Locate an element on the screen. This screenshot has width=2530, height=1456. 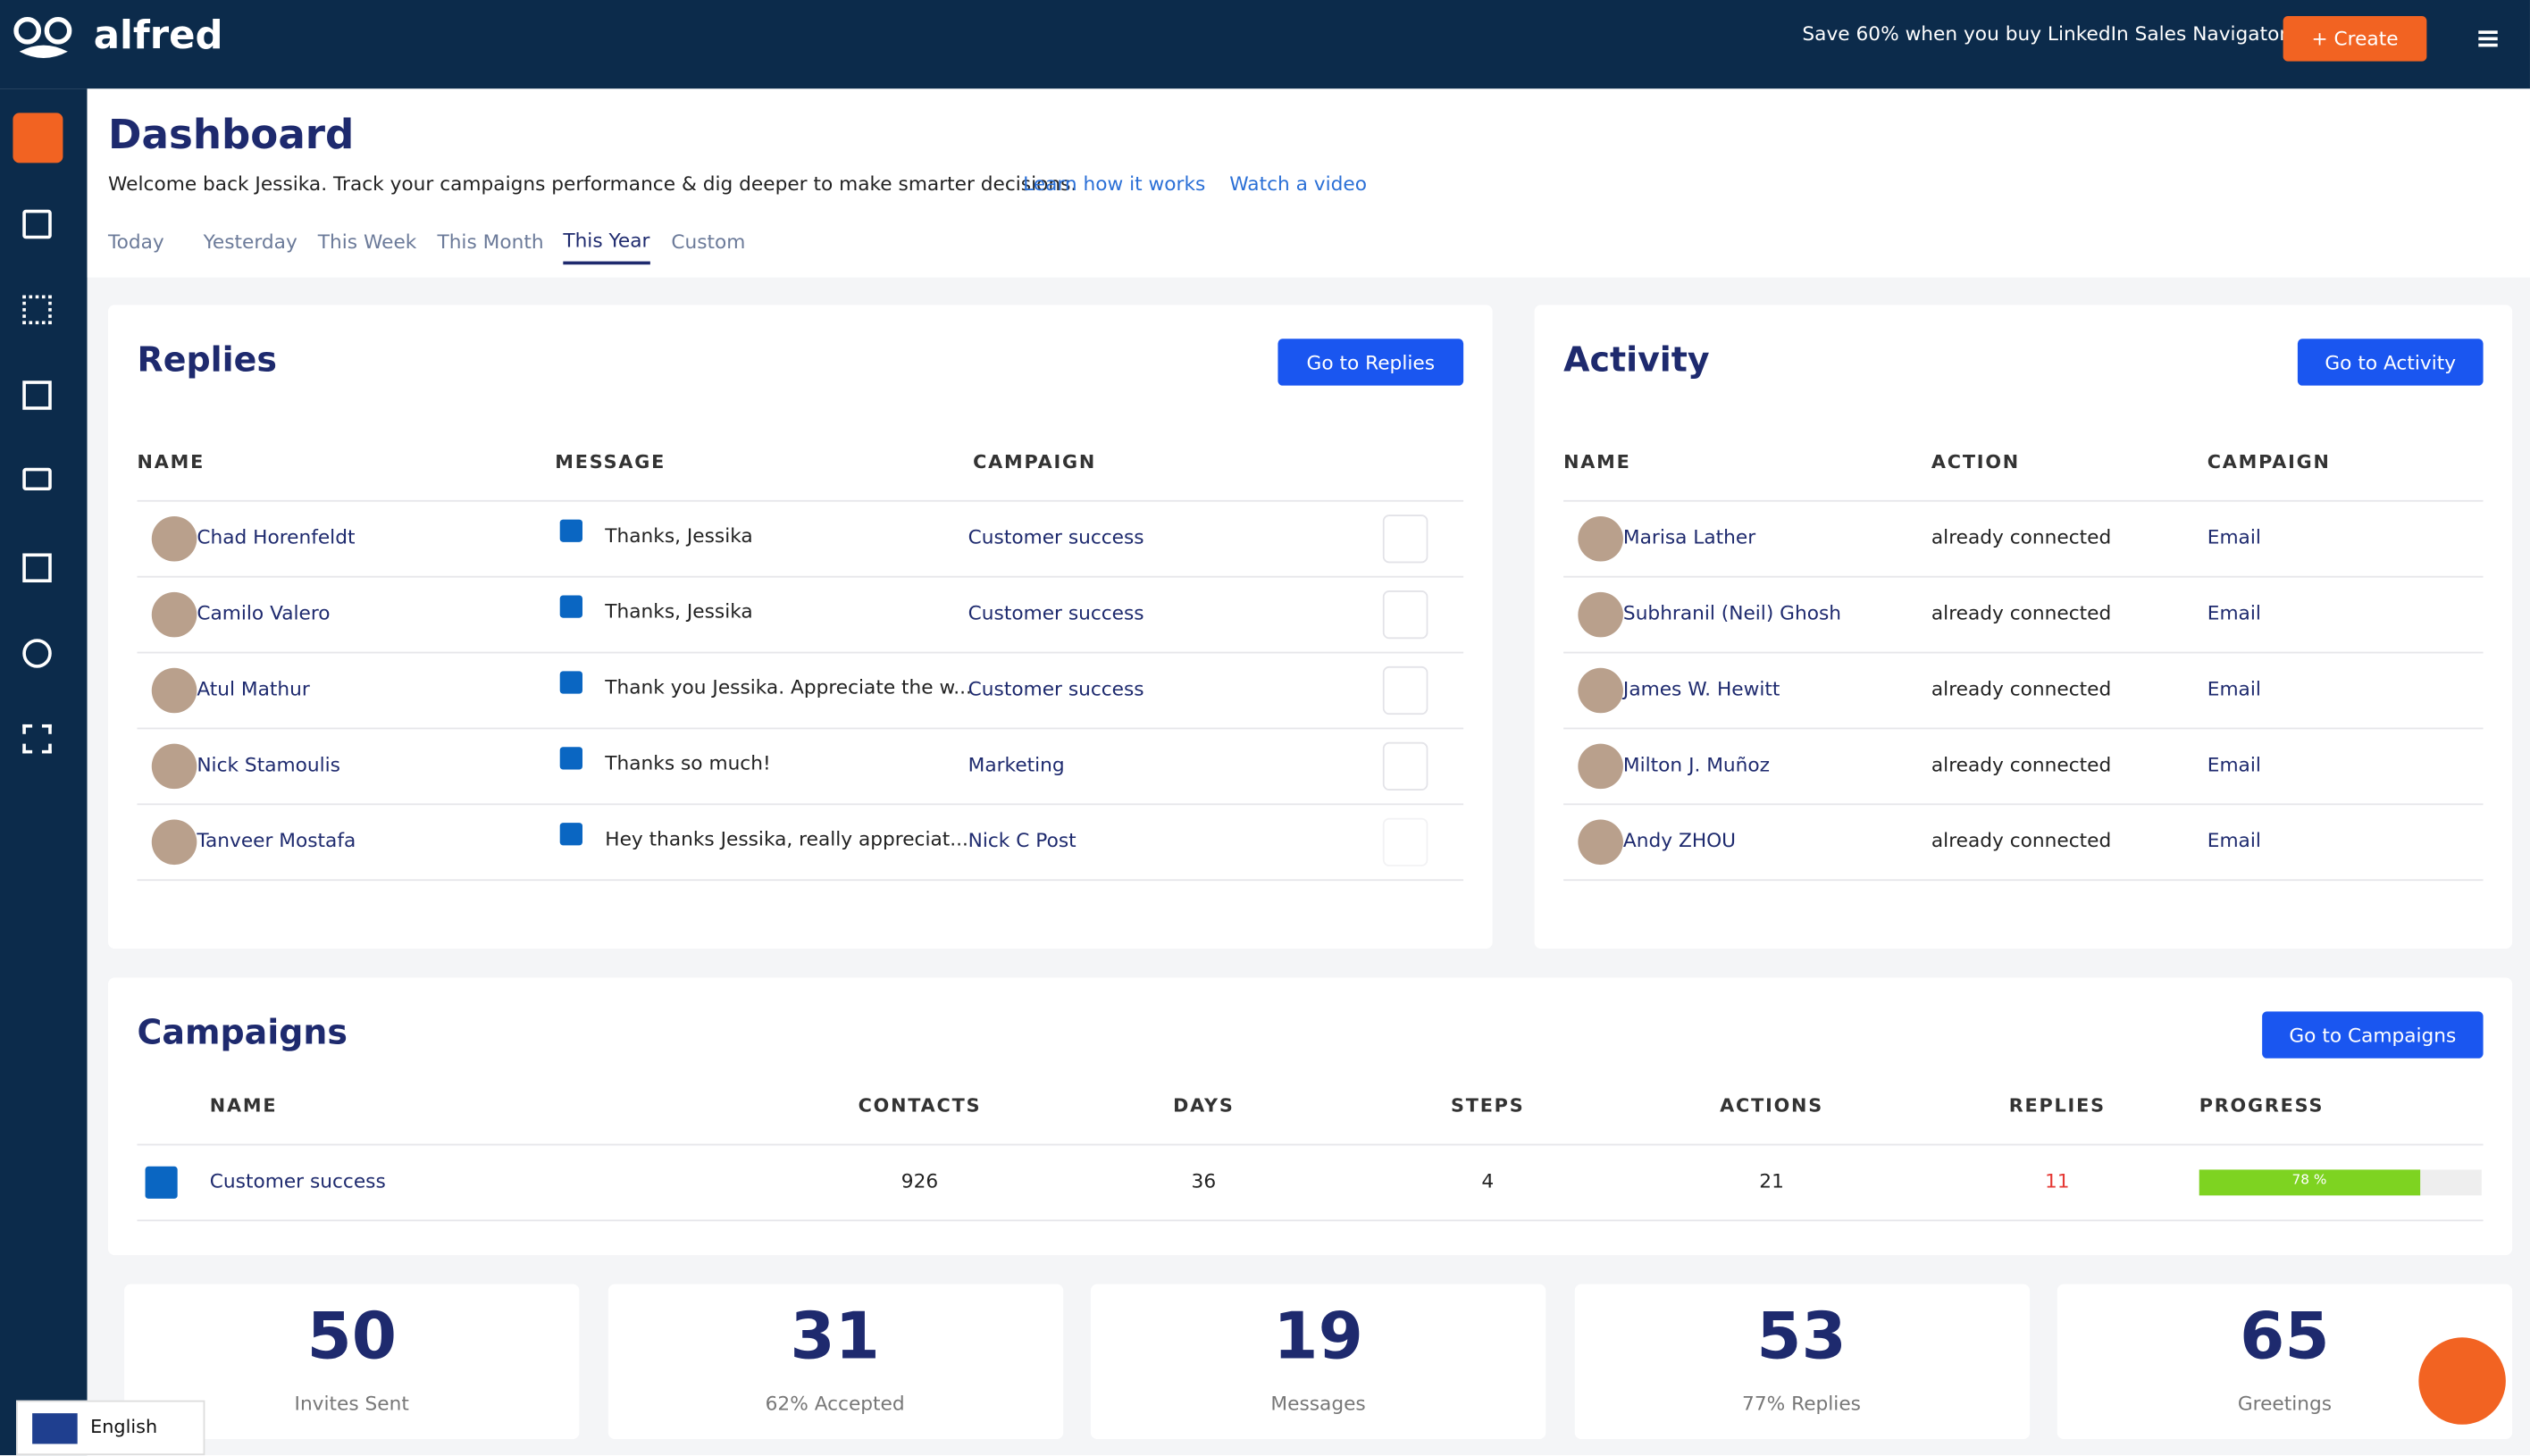
cell: Thanks, Jessika is located at coordinates (679, 535).